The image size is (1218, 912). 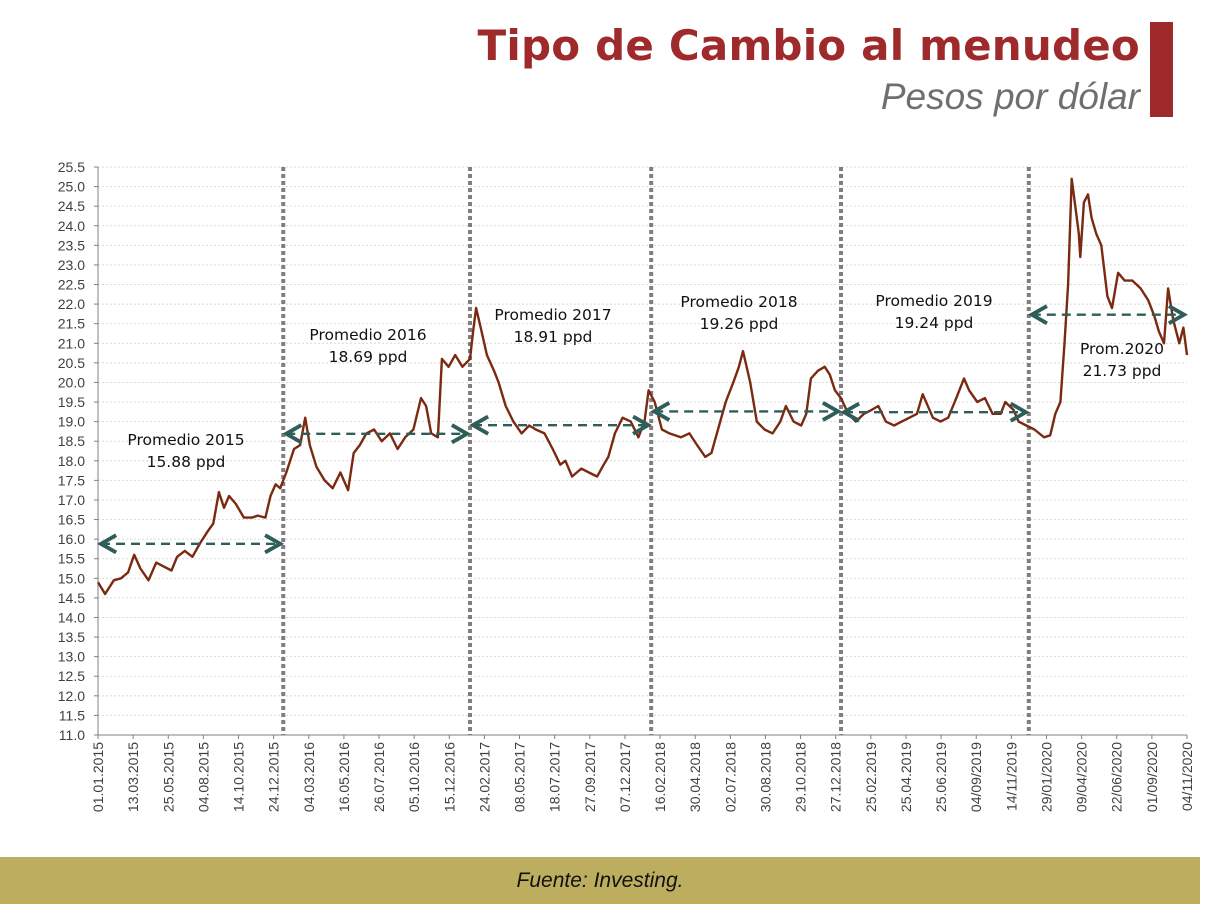 What do you see at coordinates (555, 777) in the screenshot?
I see `x-tick-label: 18.07.2017` at bounding box center [555, 777].